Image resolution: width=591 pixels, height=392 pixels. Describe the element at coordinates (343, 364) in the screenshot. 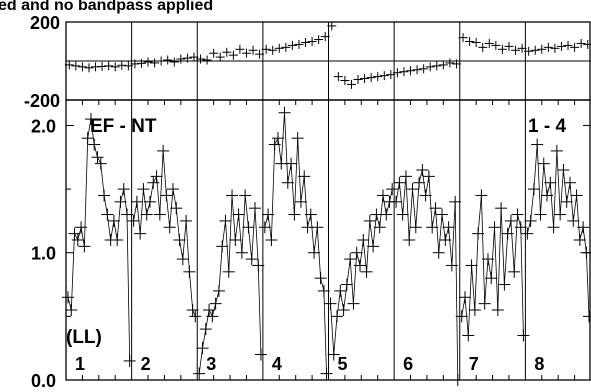

I see `subpanel-label: 5` at that location.